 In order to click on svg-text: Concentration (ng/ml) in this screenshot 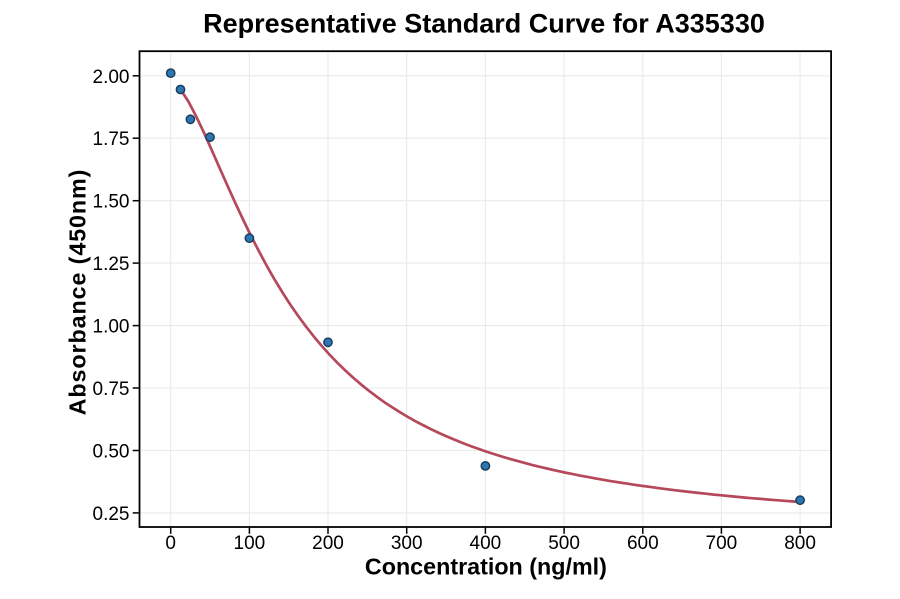, I will do `click(486, 567)`.